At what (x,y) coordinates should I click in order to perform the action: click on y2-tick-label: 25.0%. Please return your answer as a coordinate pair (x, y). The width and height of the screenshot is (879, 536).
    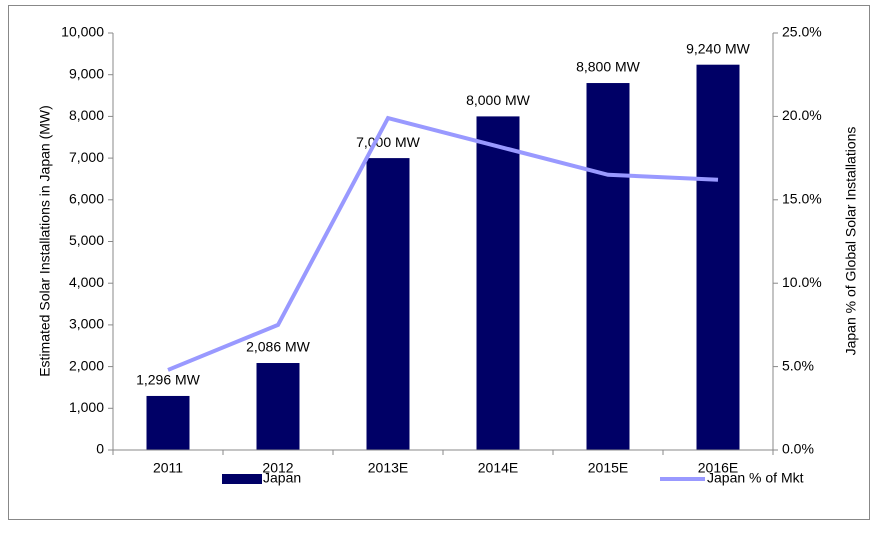
    Looking at the image, I should click on (802, 32).